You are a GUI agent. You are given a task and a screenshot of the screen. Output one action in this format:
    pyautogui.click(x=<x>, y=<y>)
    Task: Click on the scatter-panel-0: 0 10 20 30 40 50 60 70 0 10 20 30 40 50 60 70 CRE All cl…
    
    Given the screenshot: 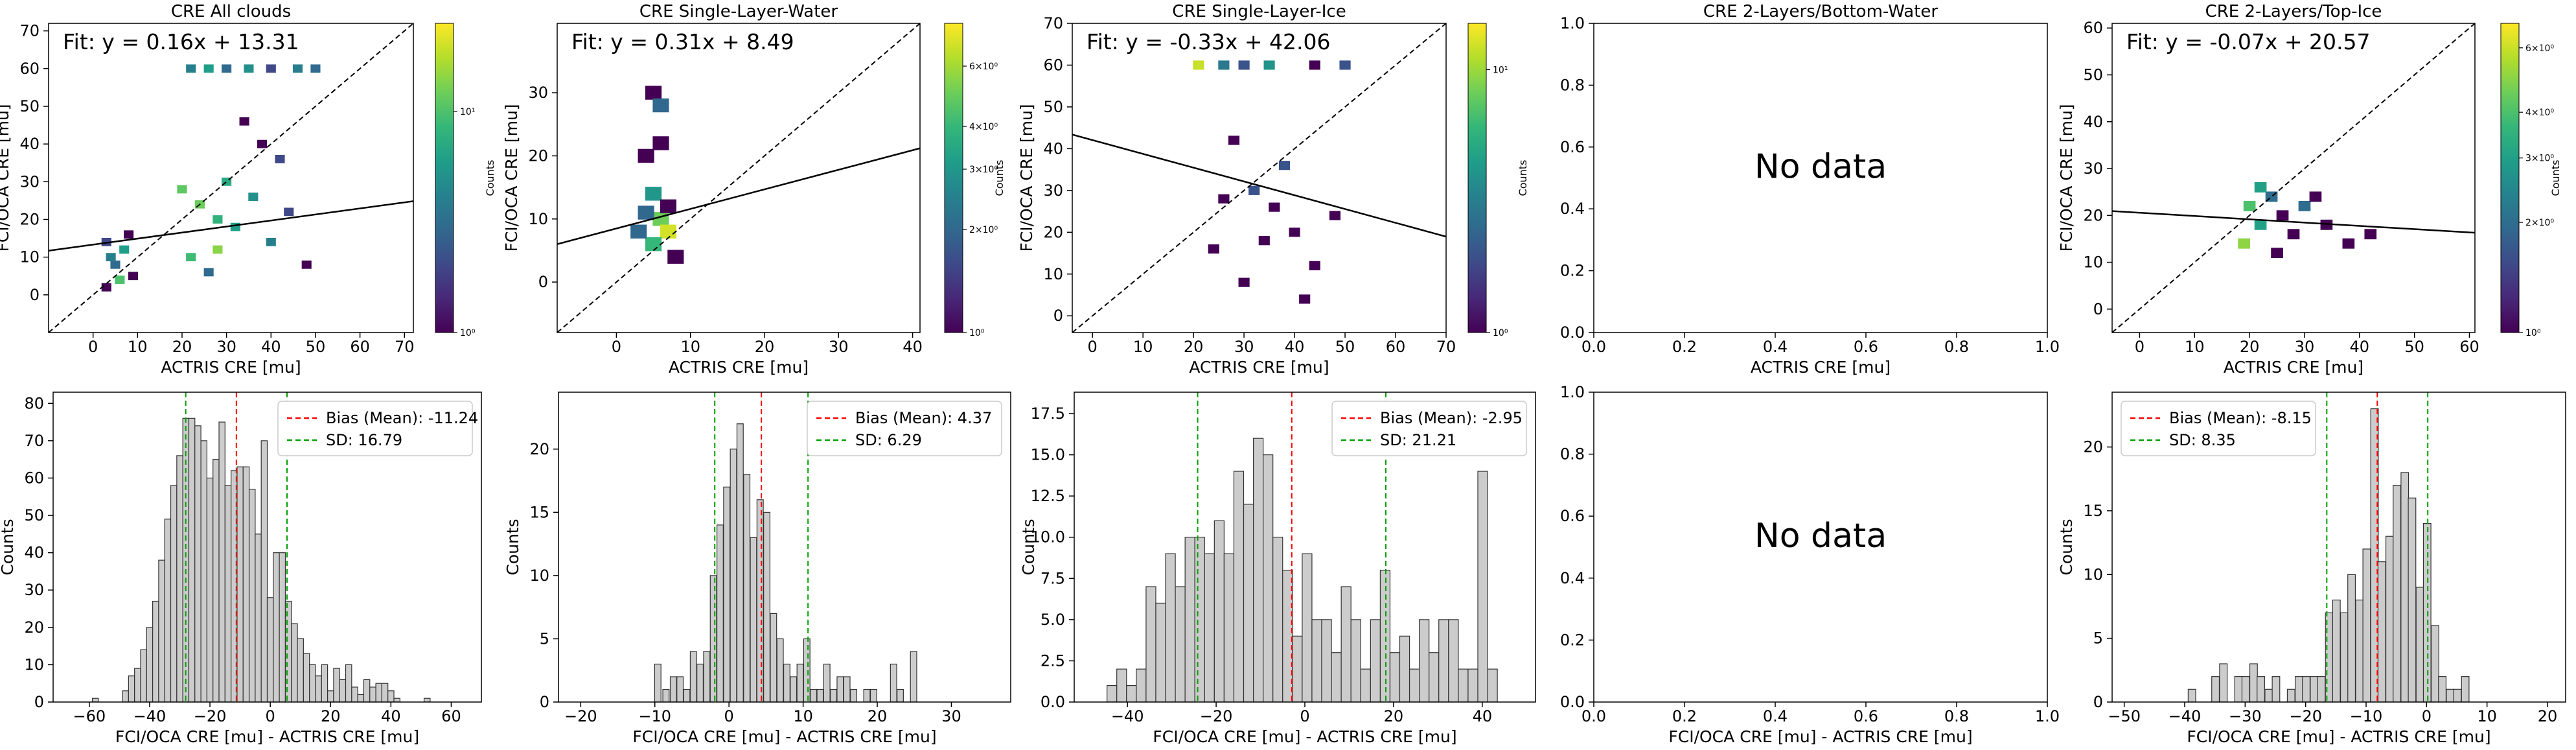 What is the action you would take?
    pyautogui.click(x=207, y=189)
    